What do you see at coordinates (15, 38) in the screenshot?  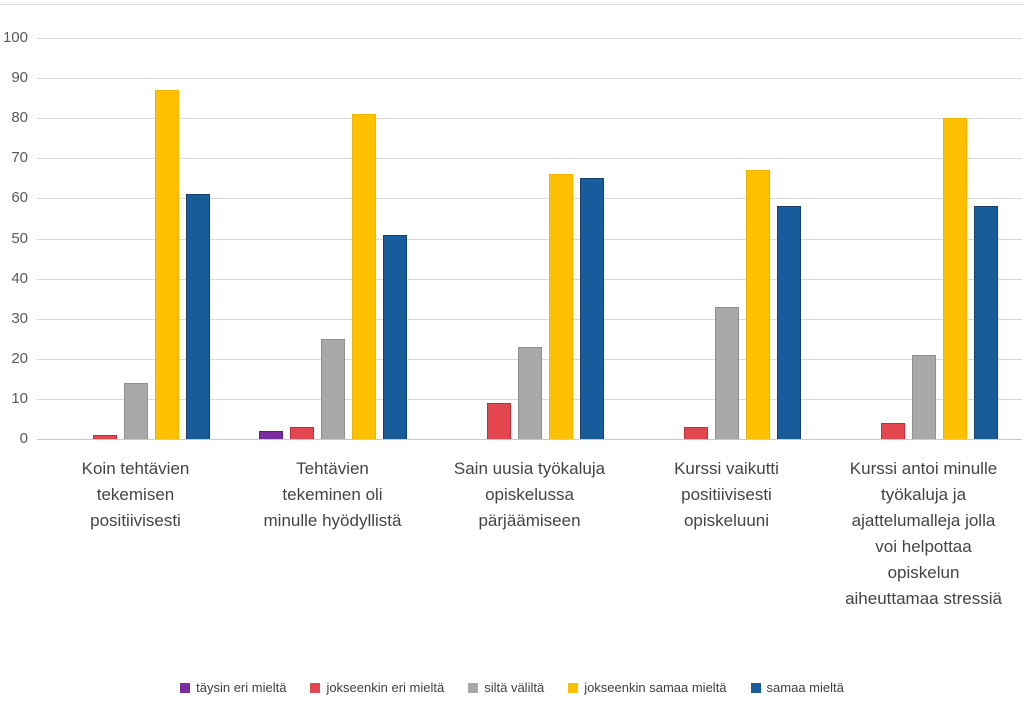 I see `y-tick-label-100: 100` at bounding box center [15, 38].